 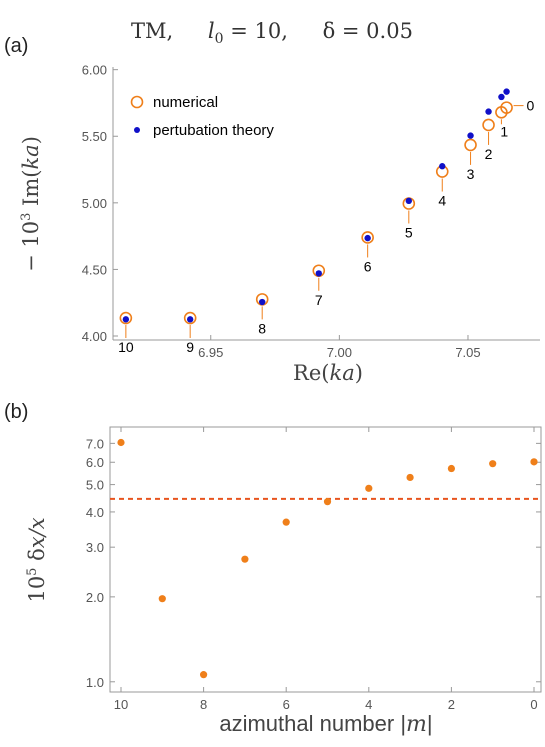 What do you see at coordinates (16, 412) in the screenshot?
I see `panel-b-label: (b)` at bounding box center [16, 412].